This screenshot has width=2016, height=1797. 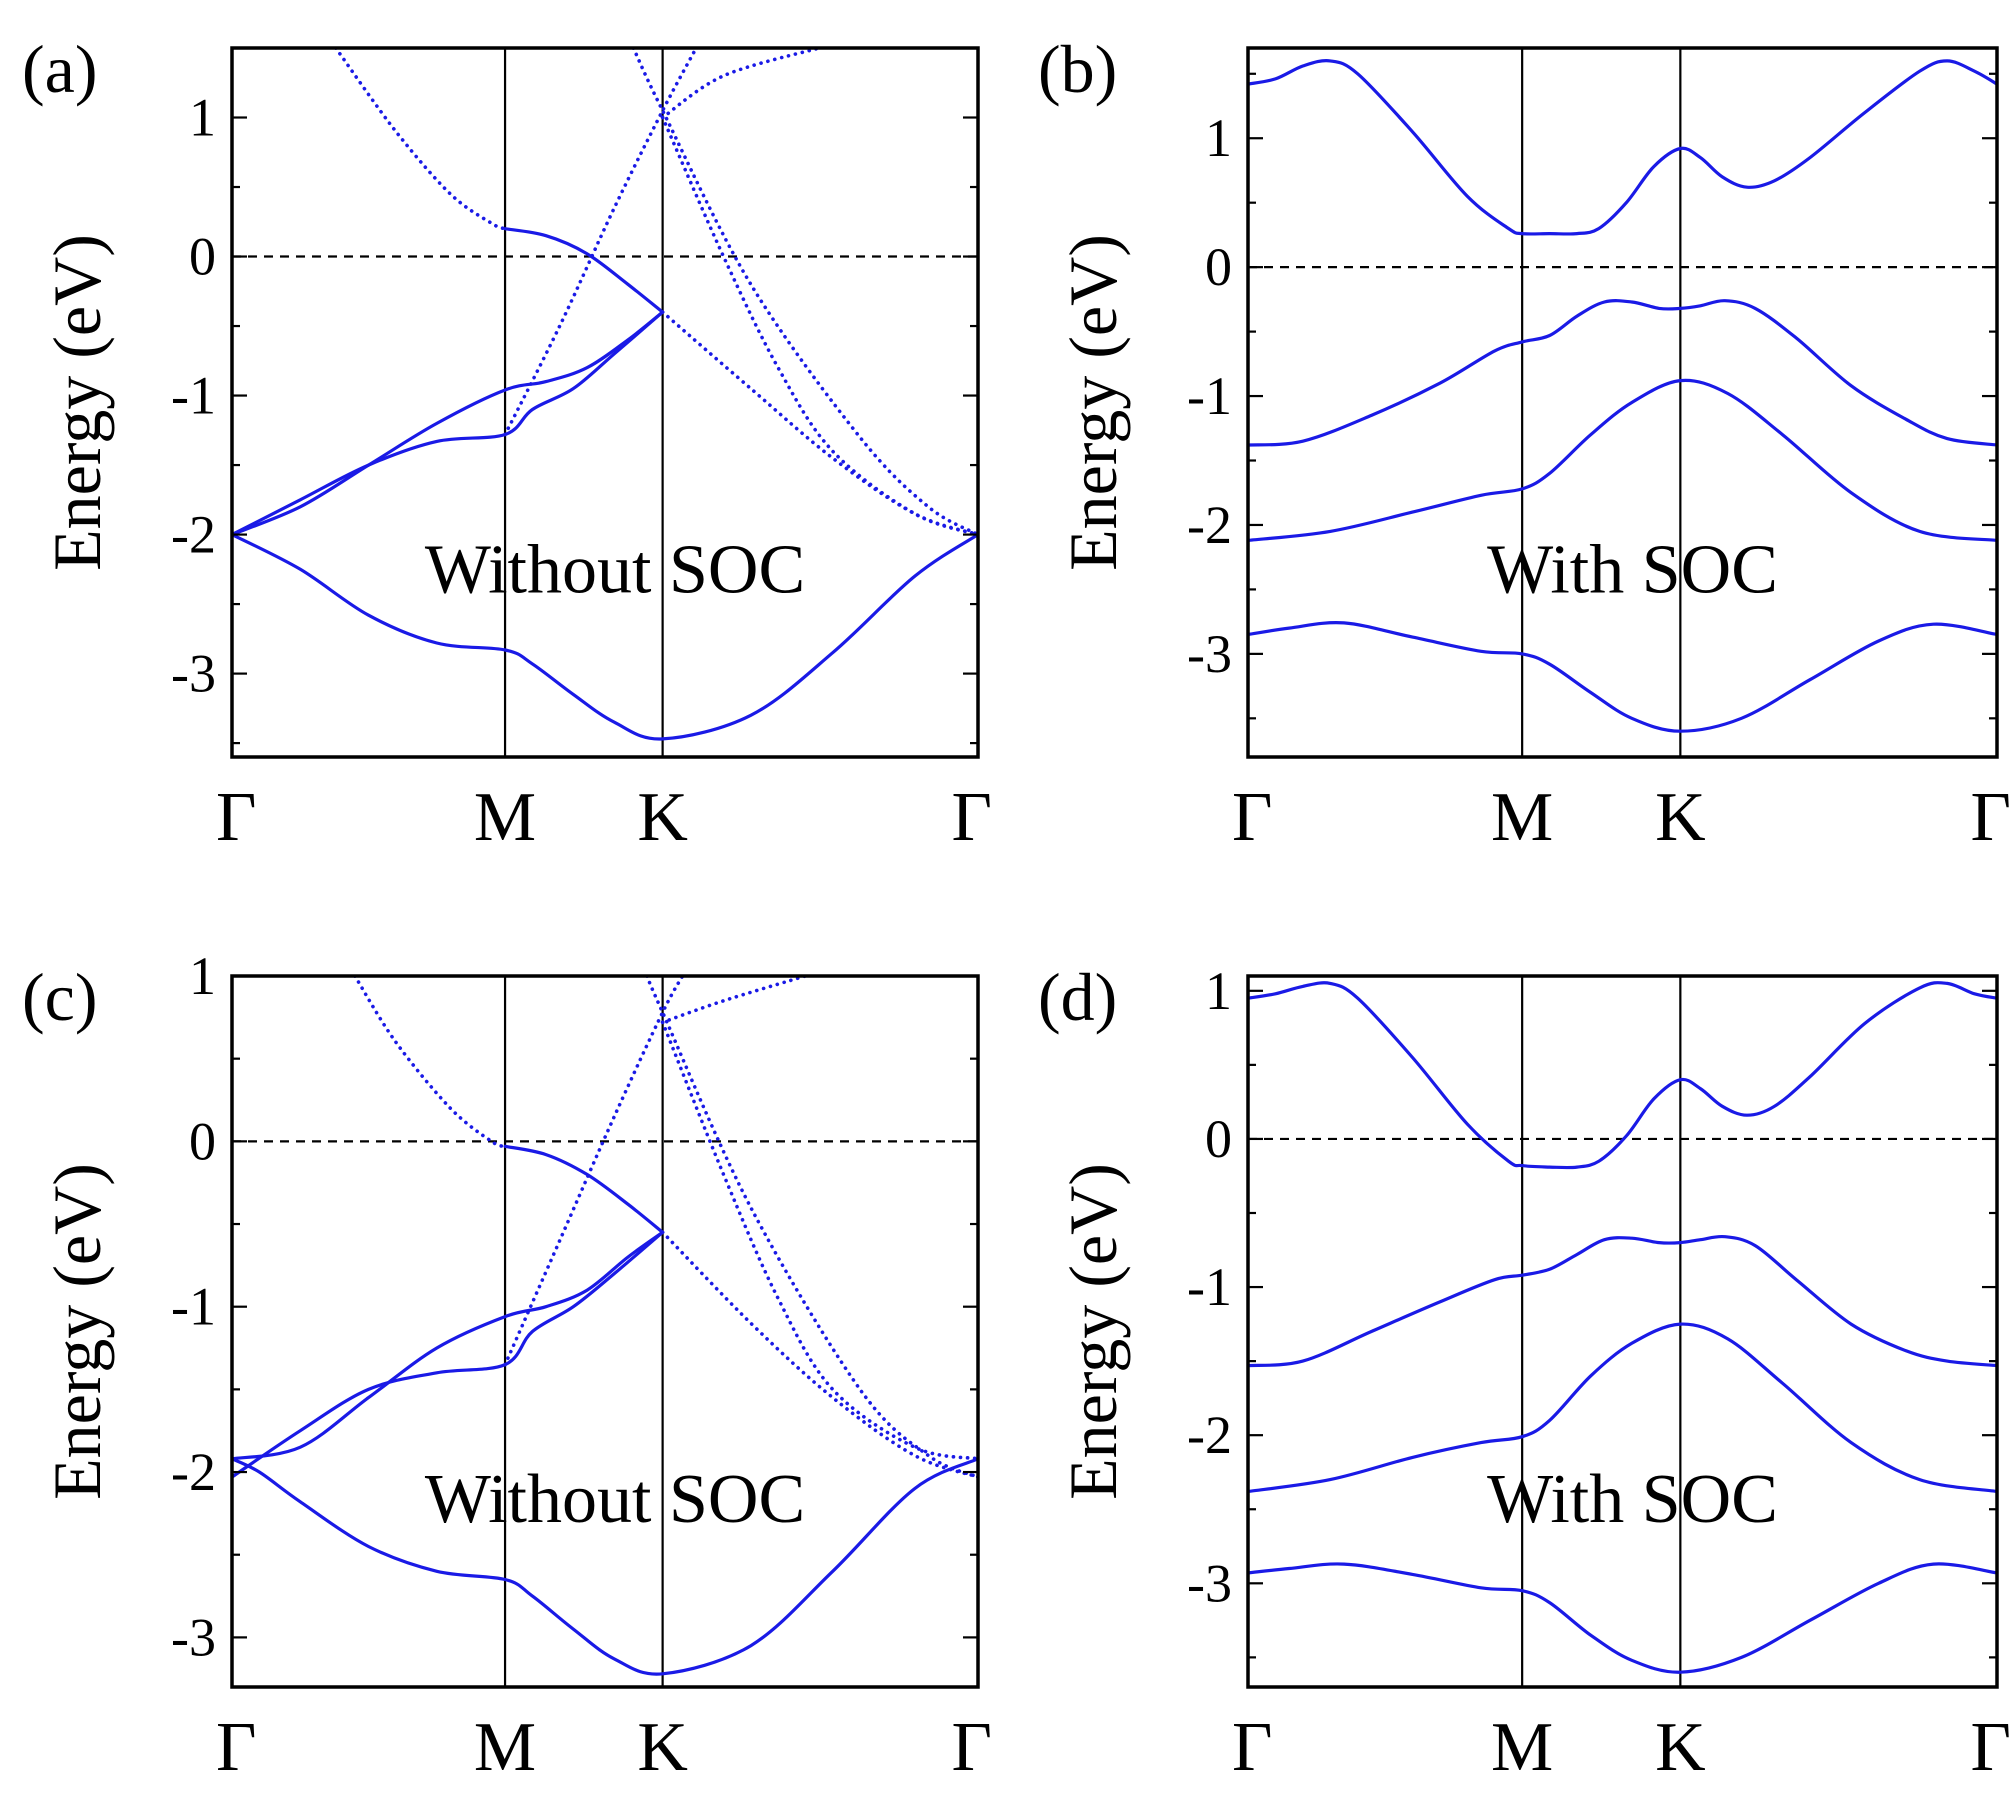 I want to click on panel-label: (b), so click(x=1077, y=69).